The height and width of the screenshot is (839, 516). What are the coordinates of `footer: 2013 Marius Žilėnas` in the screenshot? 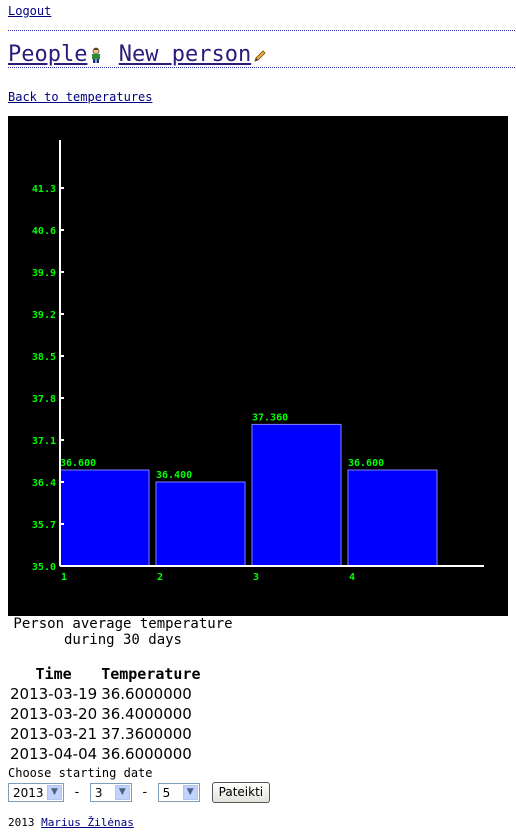 It's located at (71, 822).